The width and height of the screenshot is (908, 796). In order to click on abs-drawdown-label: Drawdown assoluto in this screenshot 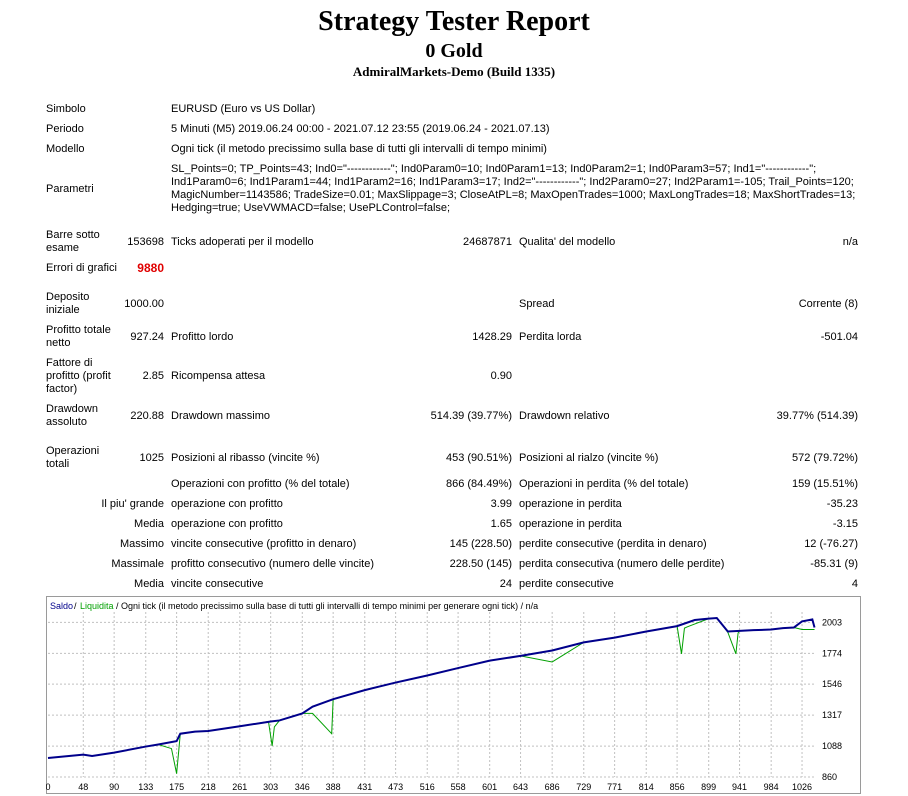, I will do `click(72, 415)`.